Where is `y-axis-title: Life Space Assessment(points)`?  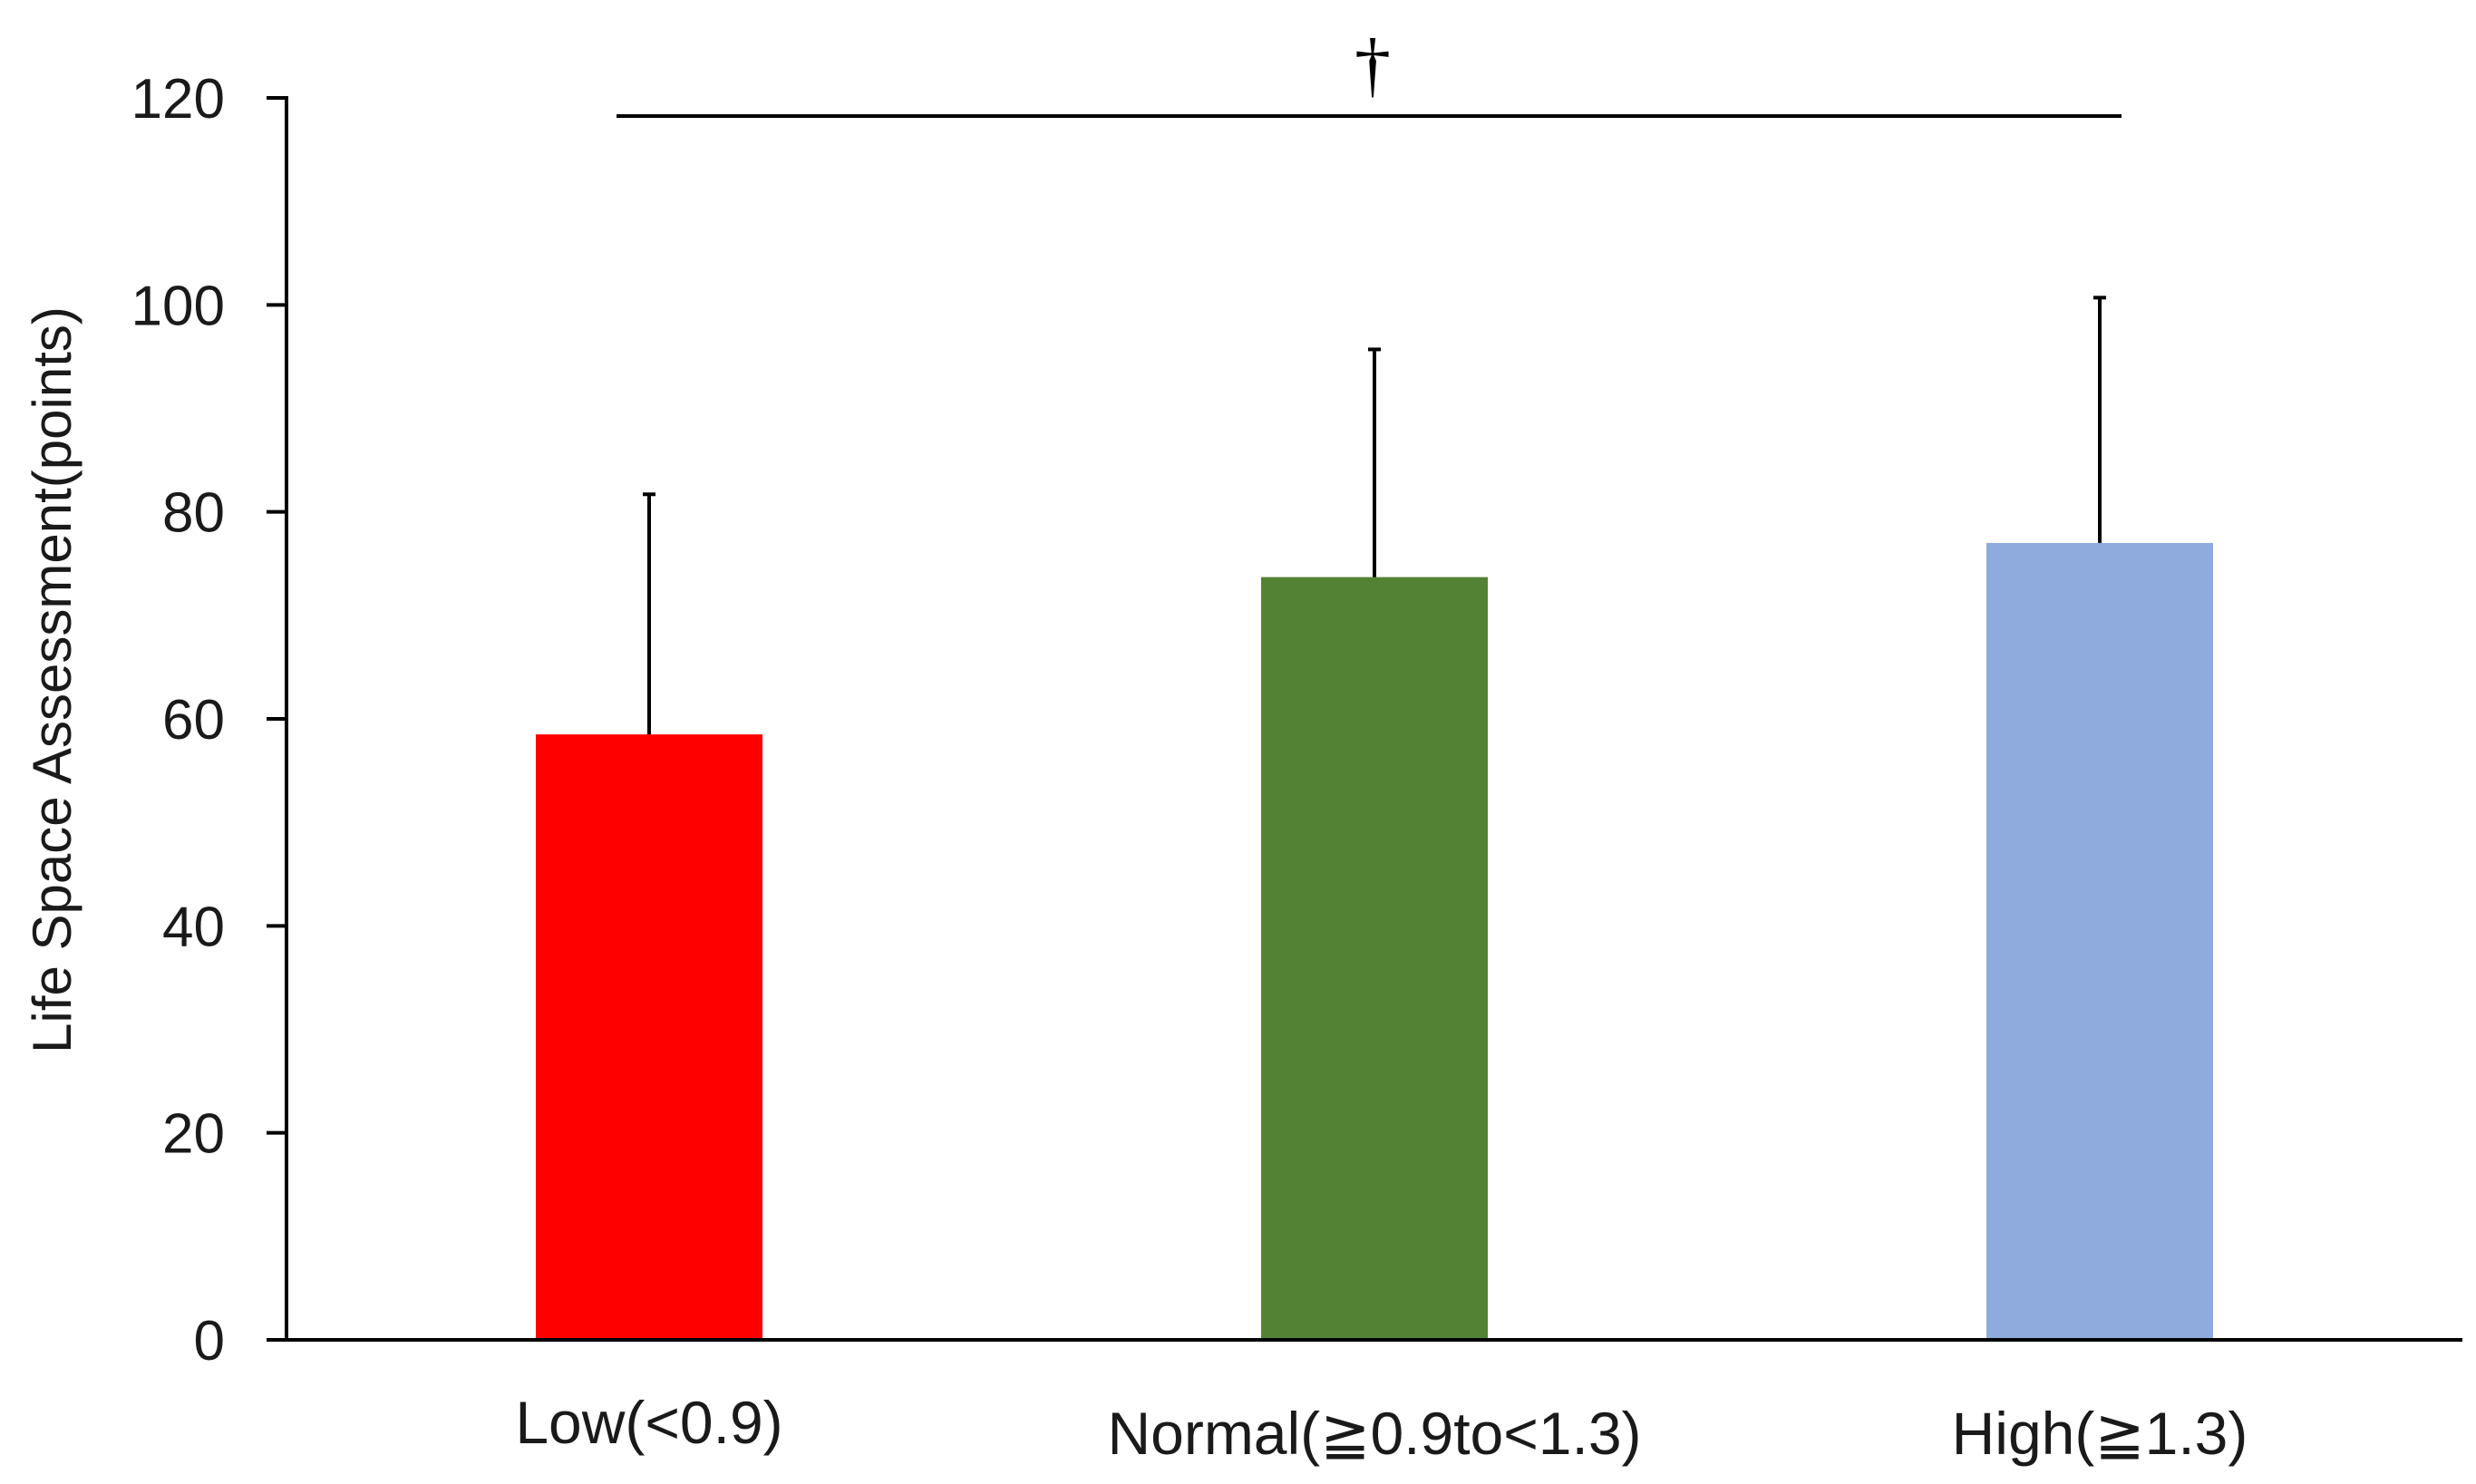 y-axis-title: Life Space Assessment(points) is located at coordinates (52, 680).